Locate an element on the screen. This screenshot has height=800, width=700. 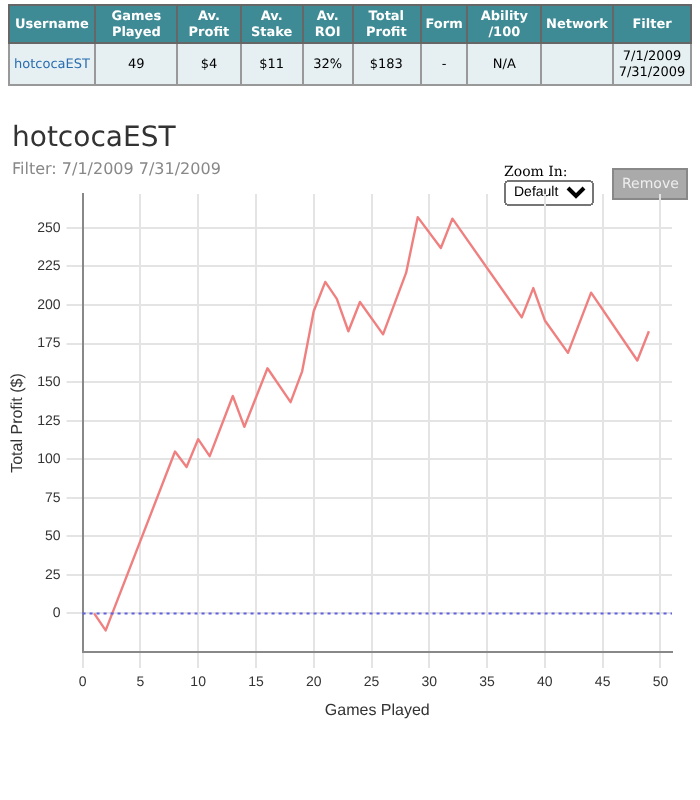
x-axis-title: Games Played is located at coordinates (377, 709).